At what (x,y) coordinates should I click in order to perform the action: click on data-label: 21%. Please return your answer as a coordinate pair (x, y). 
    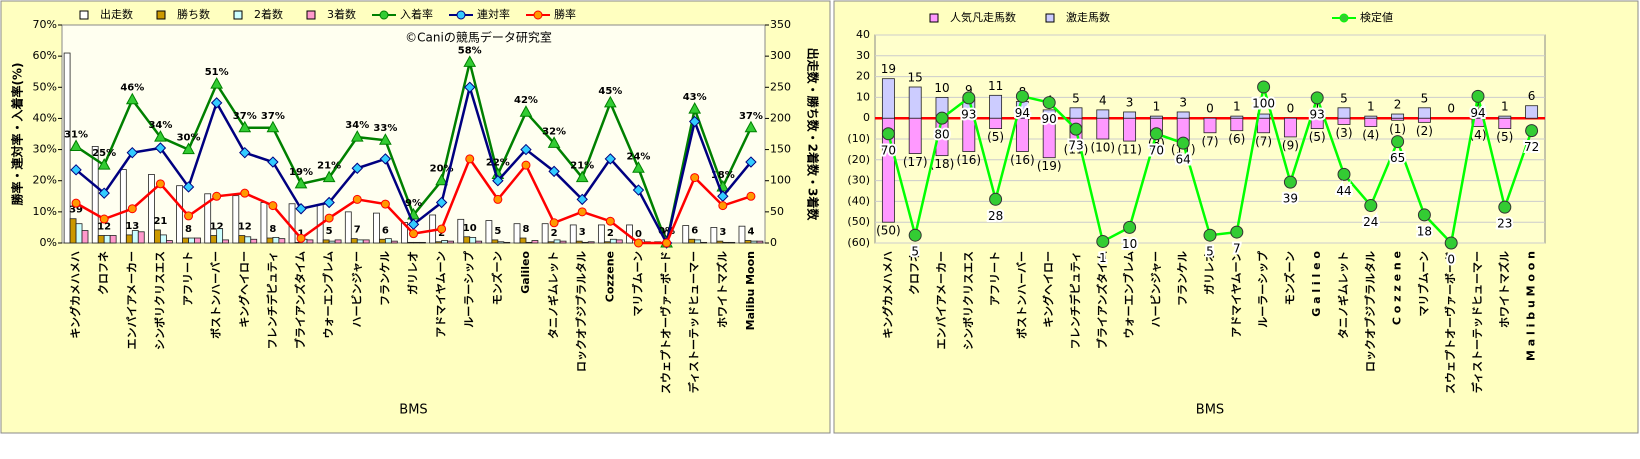
    Looking at the image, I should click on (329, 166).